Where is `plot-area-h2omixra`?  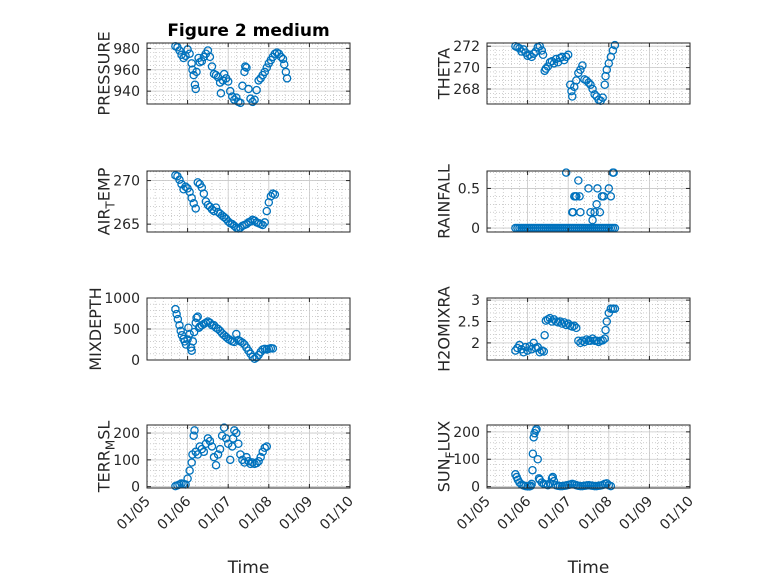 plot-area-h2omixra is located at coordinates (588, 329).